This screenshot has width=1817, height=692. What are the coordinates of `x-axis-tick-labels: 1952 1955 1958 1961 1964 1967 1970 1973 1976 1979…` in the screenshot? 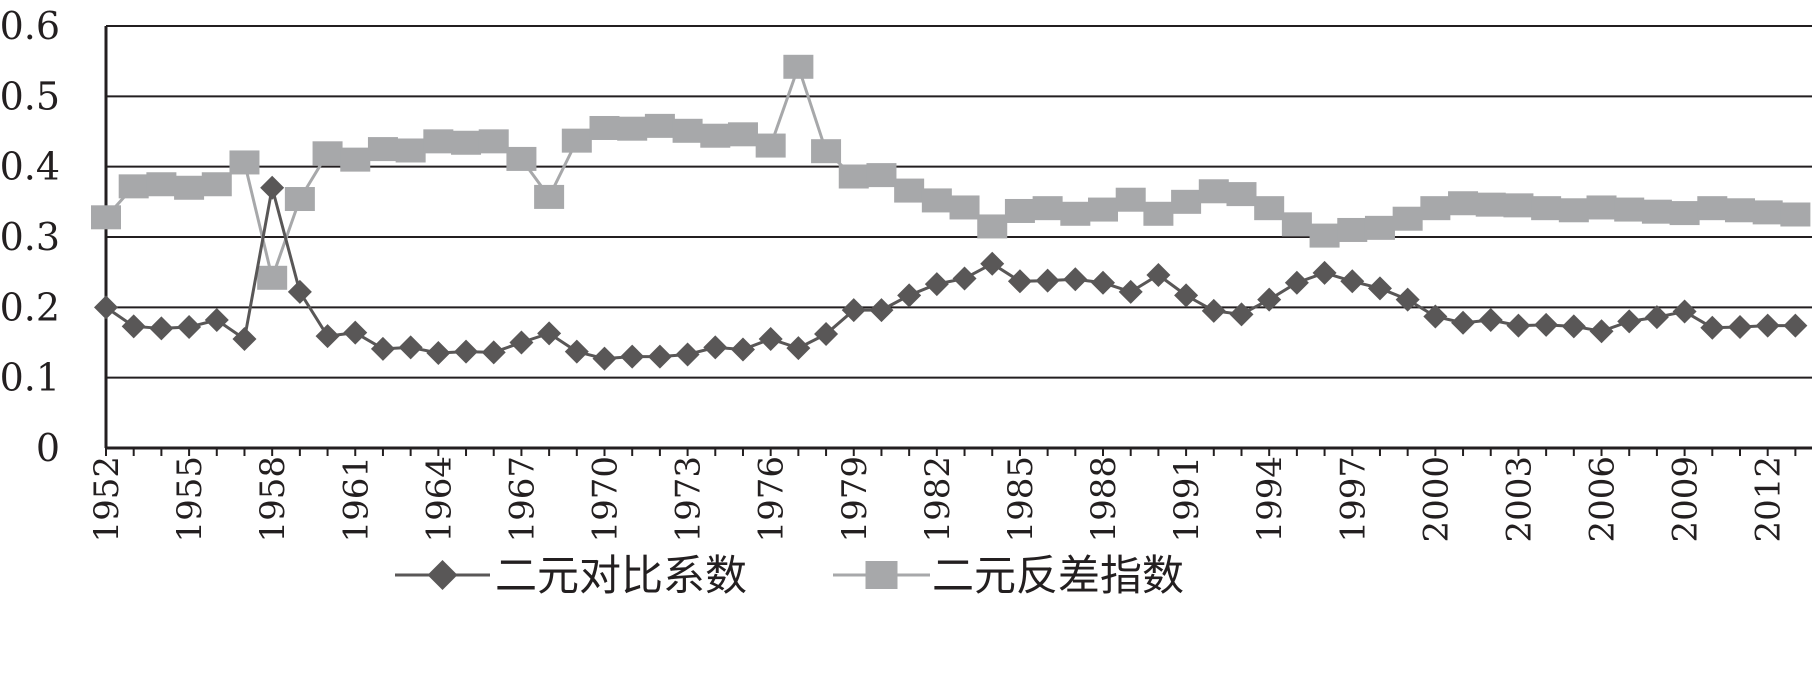 It's located at (938, 499).